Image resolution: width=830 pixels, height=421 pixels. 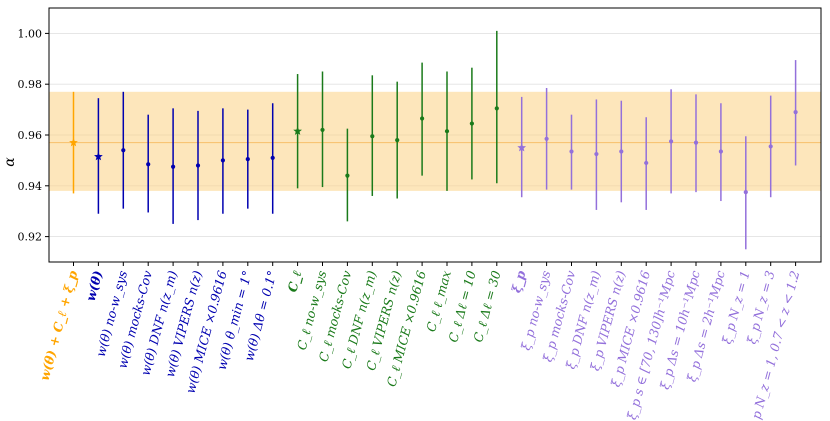 I want to click on x-tick-label: ξ_p, so click(x=518, y=282).